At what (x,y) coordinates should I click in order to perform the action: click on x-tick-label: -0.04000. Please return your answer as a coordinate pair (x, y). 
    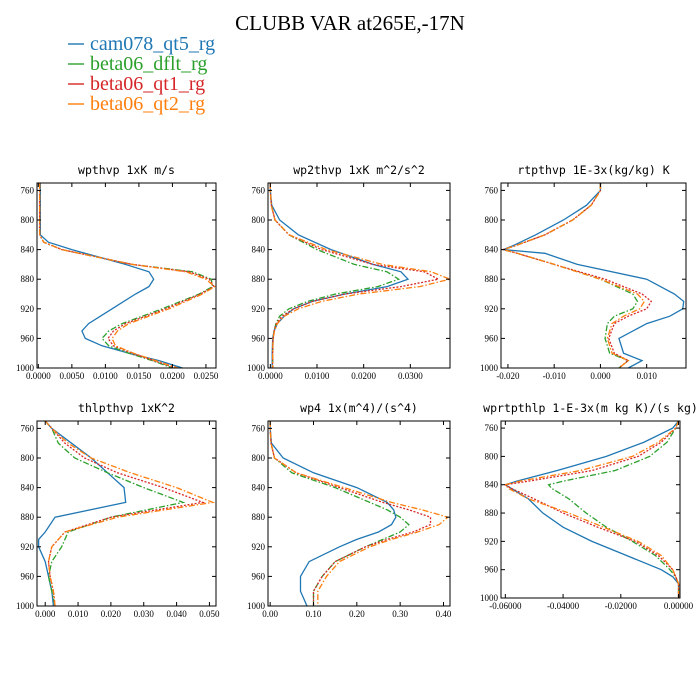
    Looking at the image, I should click on (563, 606).